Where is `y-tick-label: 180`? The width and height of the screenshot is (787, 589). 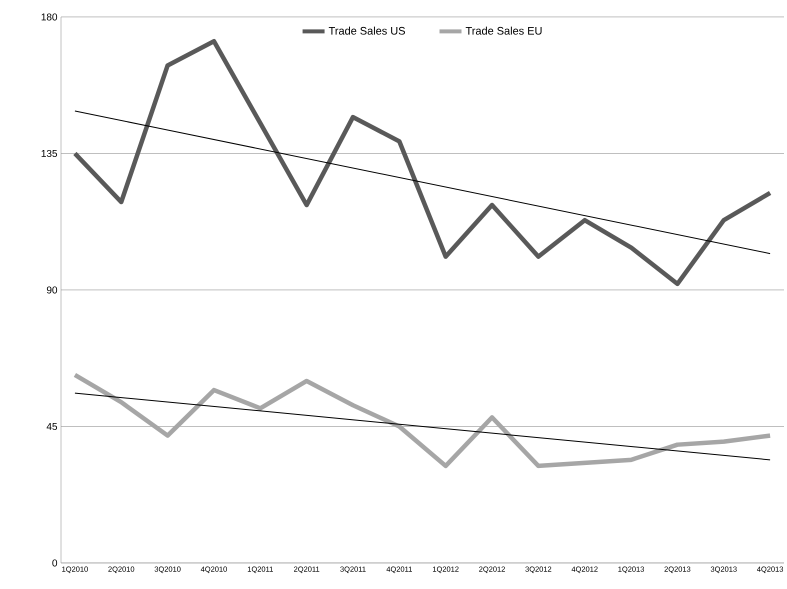 y-tick-label: 180 is located at coordinates (50, 17).